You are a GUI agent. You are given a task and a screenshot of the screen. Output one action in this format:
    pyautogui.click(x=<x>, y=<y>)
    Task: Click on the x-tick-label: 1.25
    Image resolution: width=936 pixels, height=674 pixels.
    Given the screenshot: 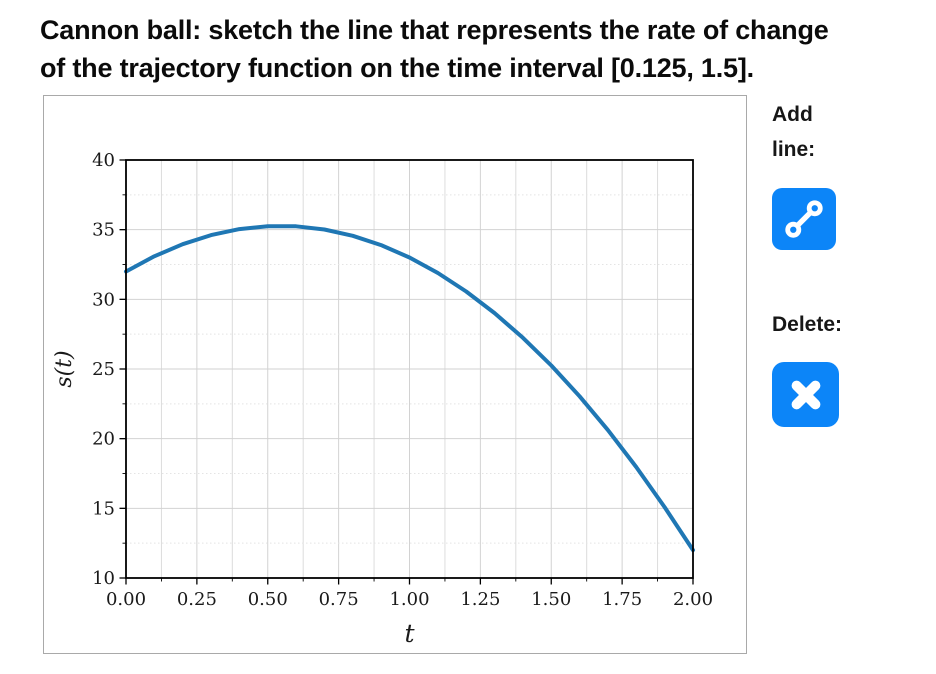 What is the action you would take?
    pyautogui.click(x=480, y=599)
    